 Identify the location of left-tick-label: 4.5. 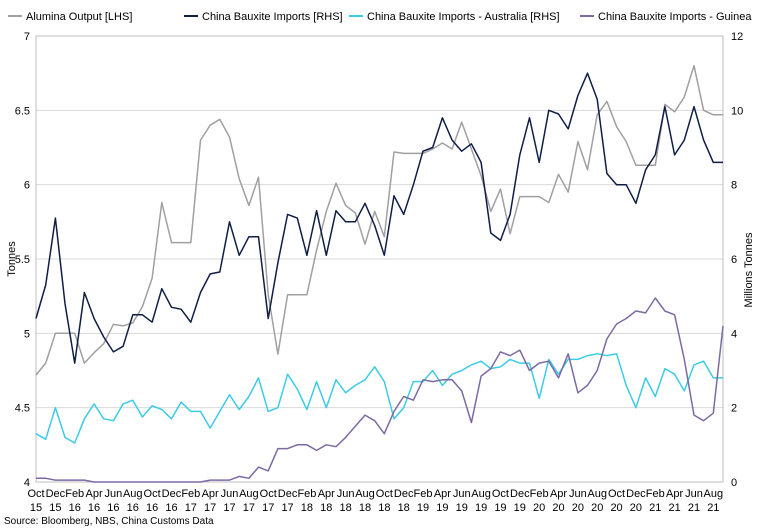
(22, 409).